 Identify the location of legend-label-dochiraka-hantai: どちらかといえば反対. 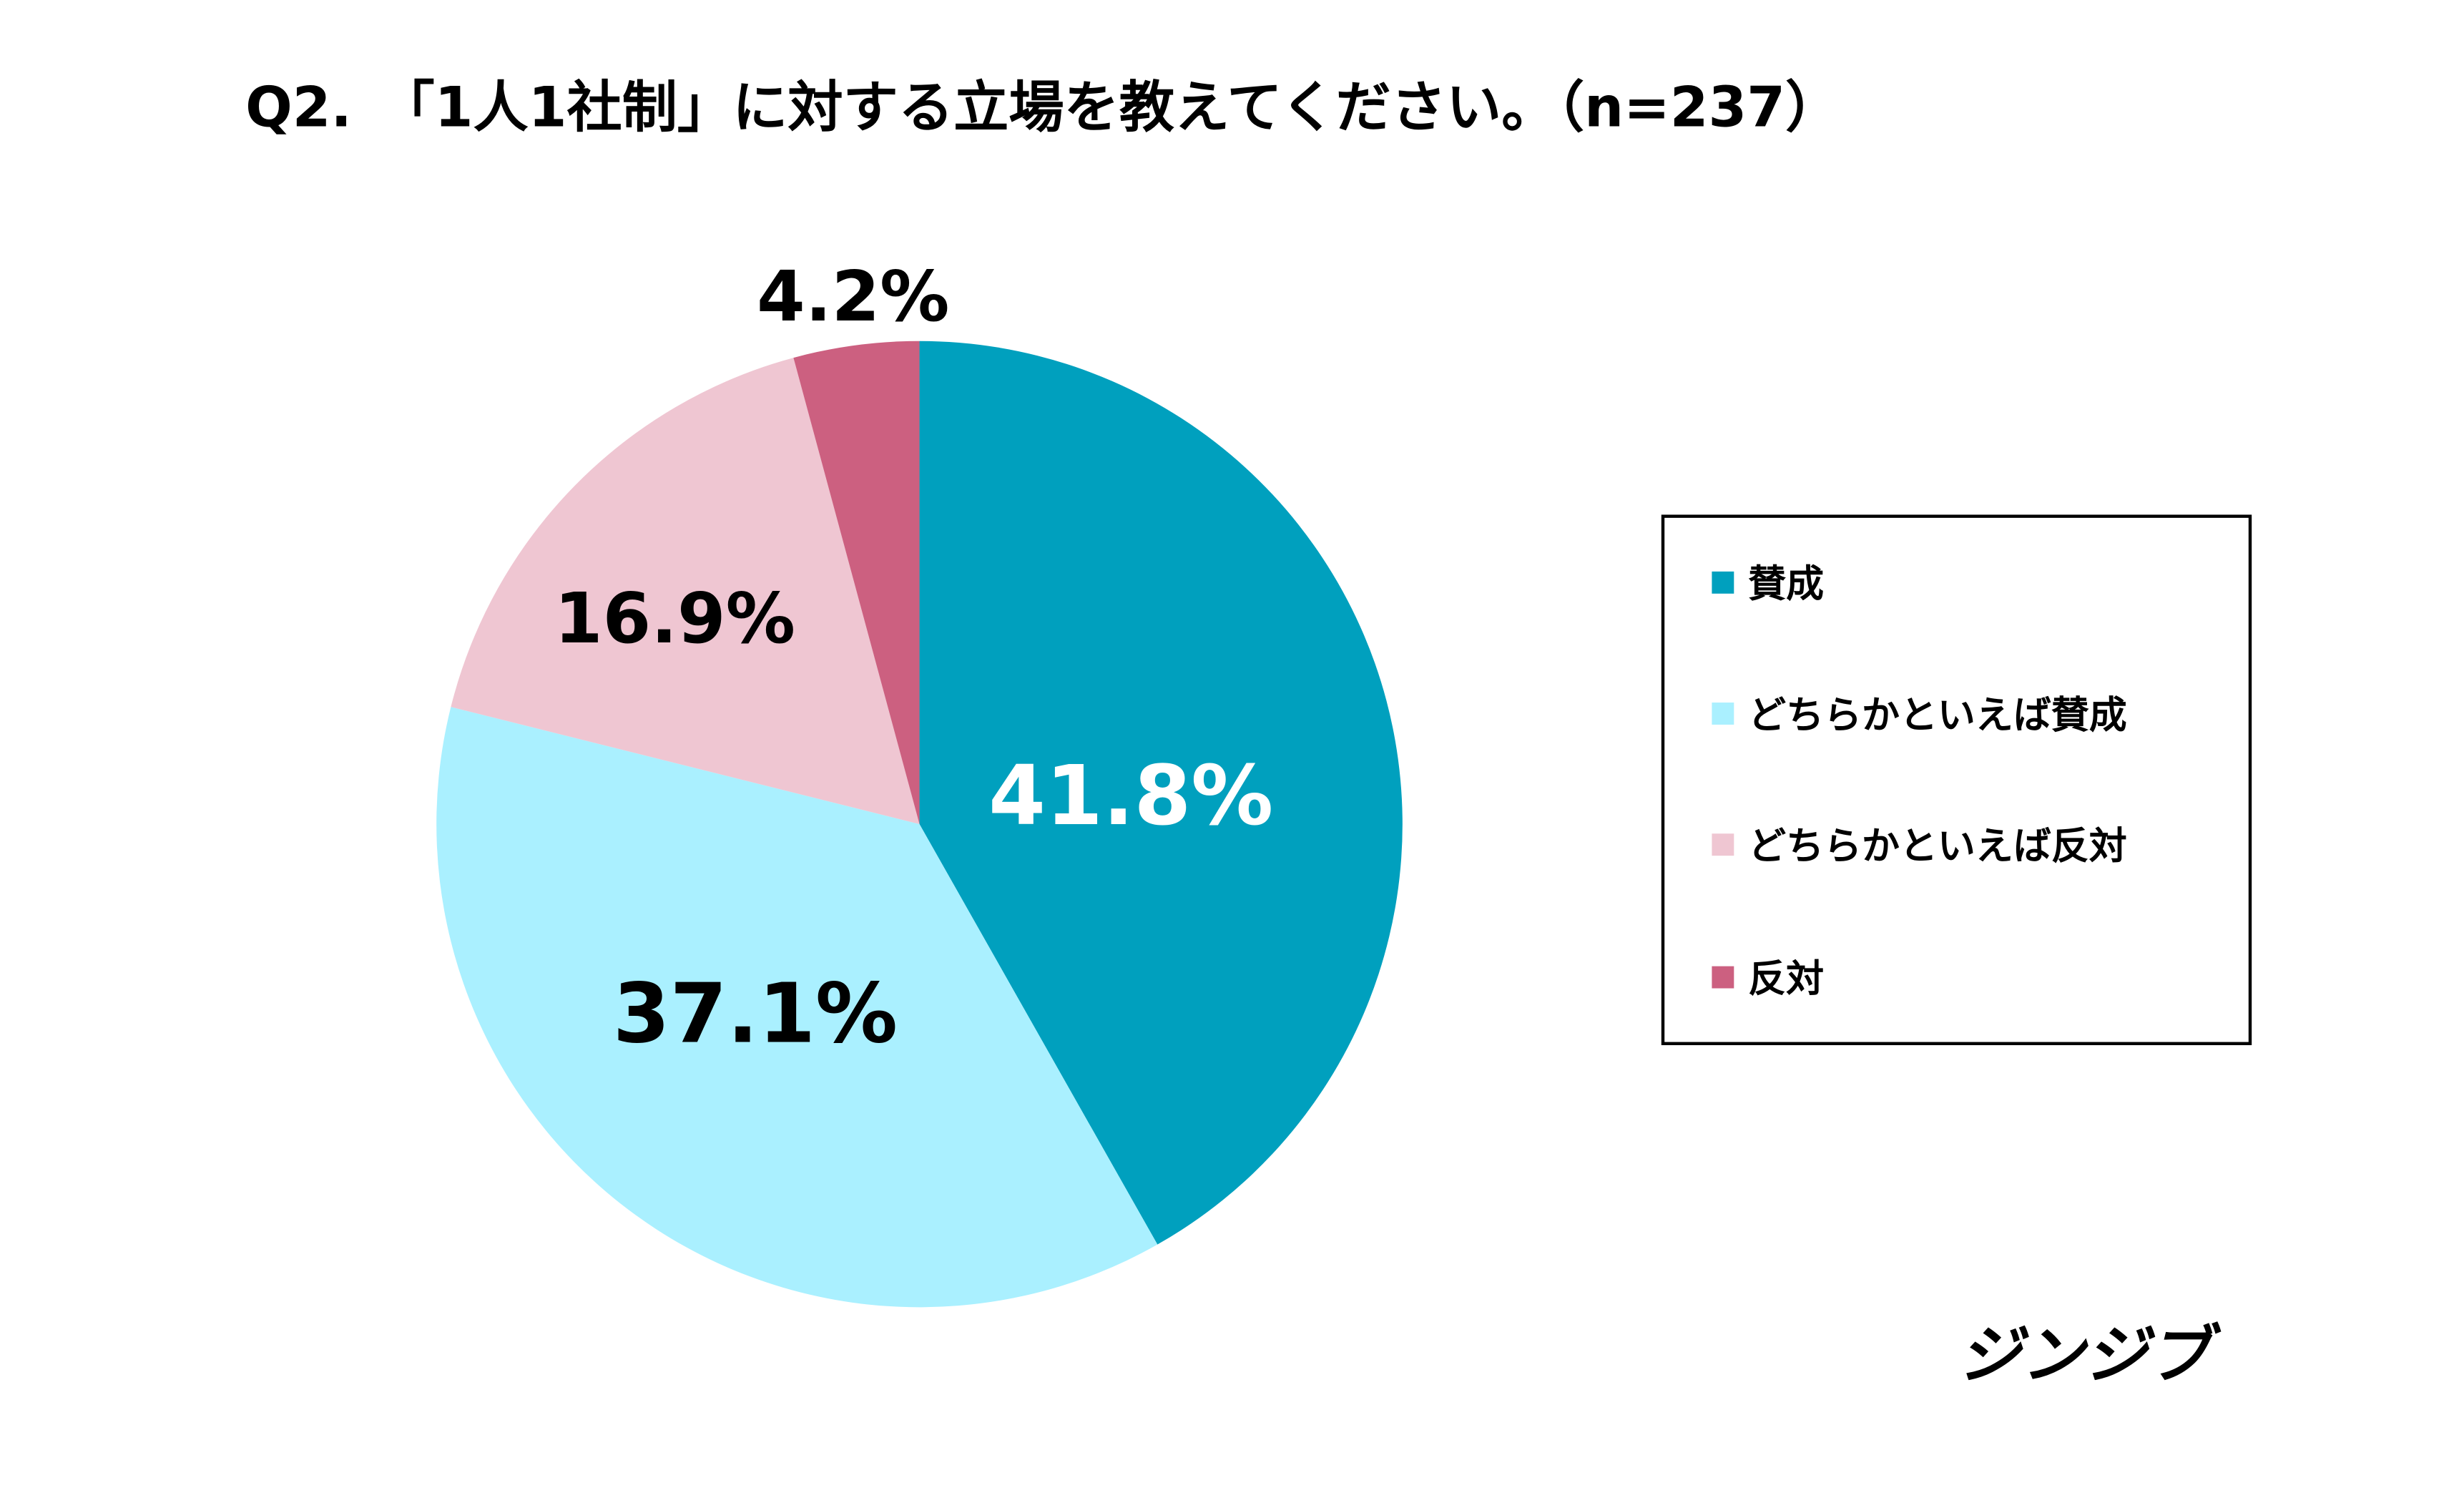
(1937, 847).